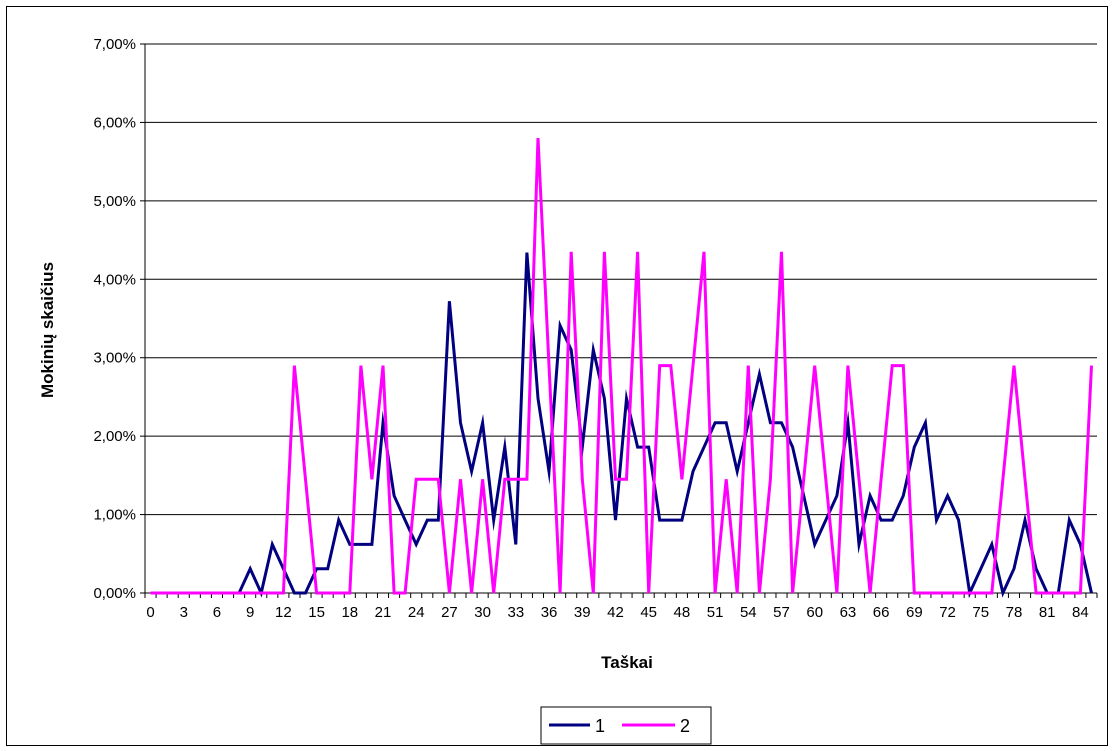  Describe the element at coordinates (980, 612) in the screenshot. I see `x-tick-label: 75` at that location.